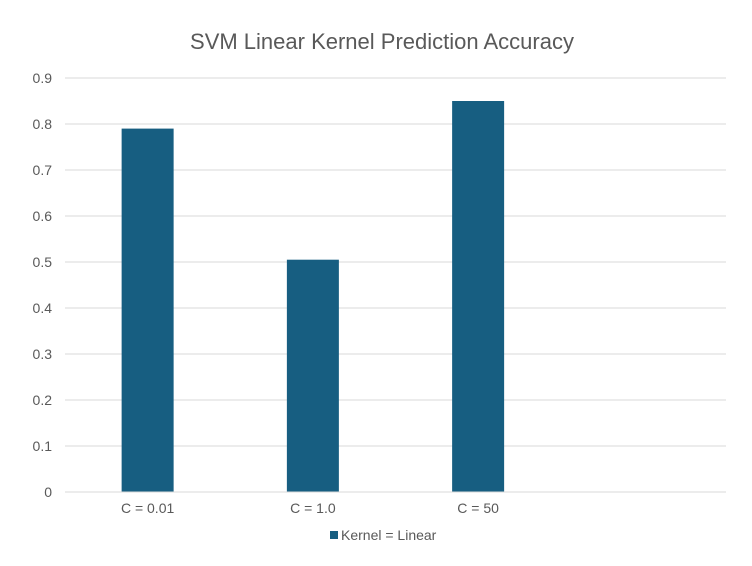  Describe the element at coordinates (43, 285) in the screenshot. I see `y-axis-tick-labels: 0 0.1 0.2 0.3 0.4 0.5 0.6 0.7 0.8 0.9` at that location.